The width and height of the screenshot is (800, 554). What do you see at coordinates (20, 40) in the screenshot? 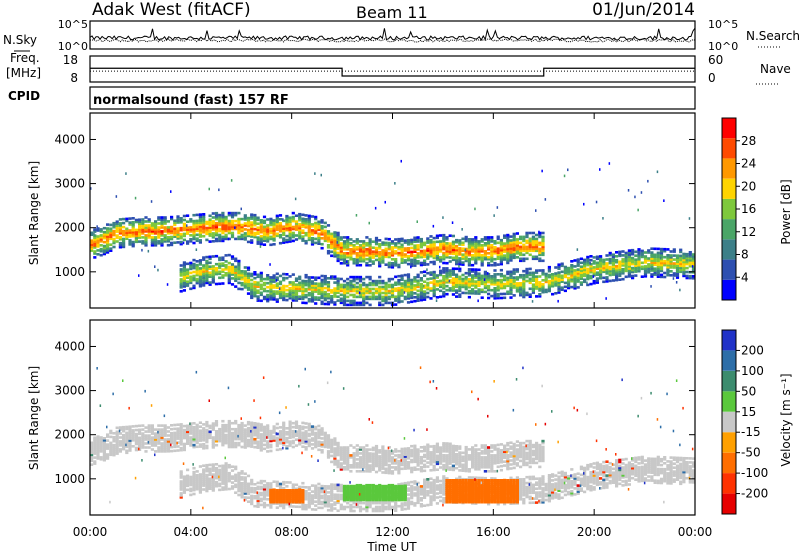
I see `nsky-label: N.Sky` at bounding box center [20, 40].